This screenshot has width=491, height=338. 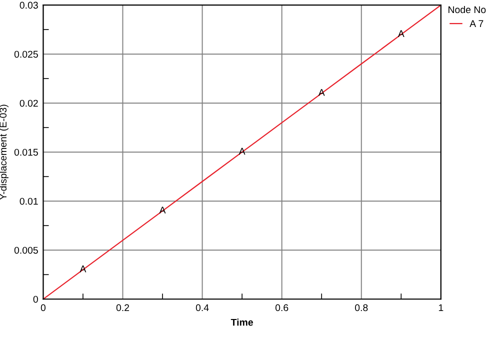 I want to click on x-axis-title: Time, so click(x=241, y=322).